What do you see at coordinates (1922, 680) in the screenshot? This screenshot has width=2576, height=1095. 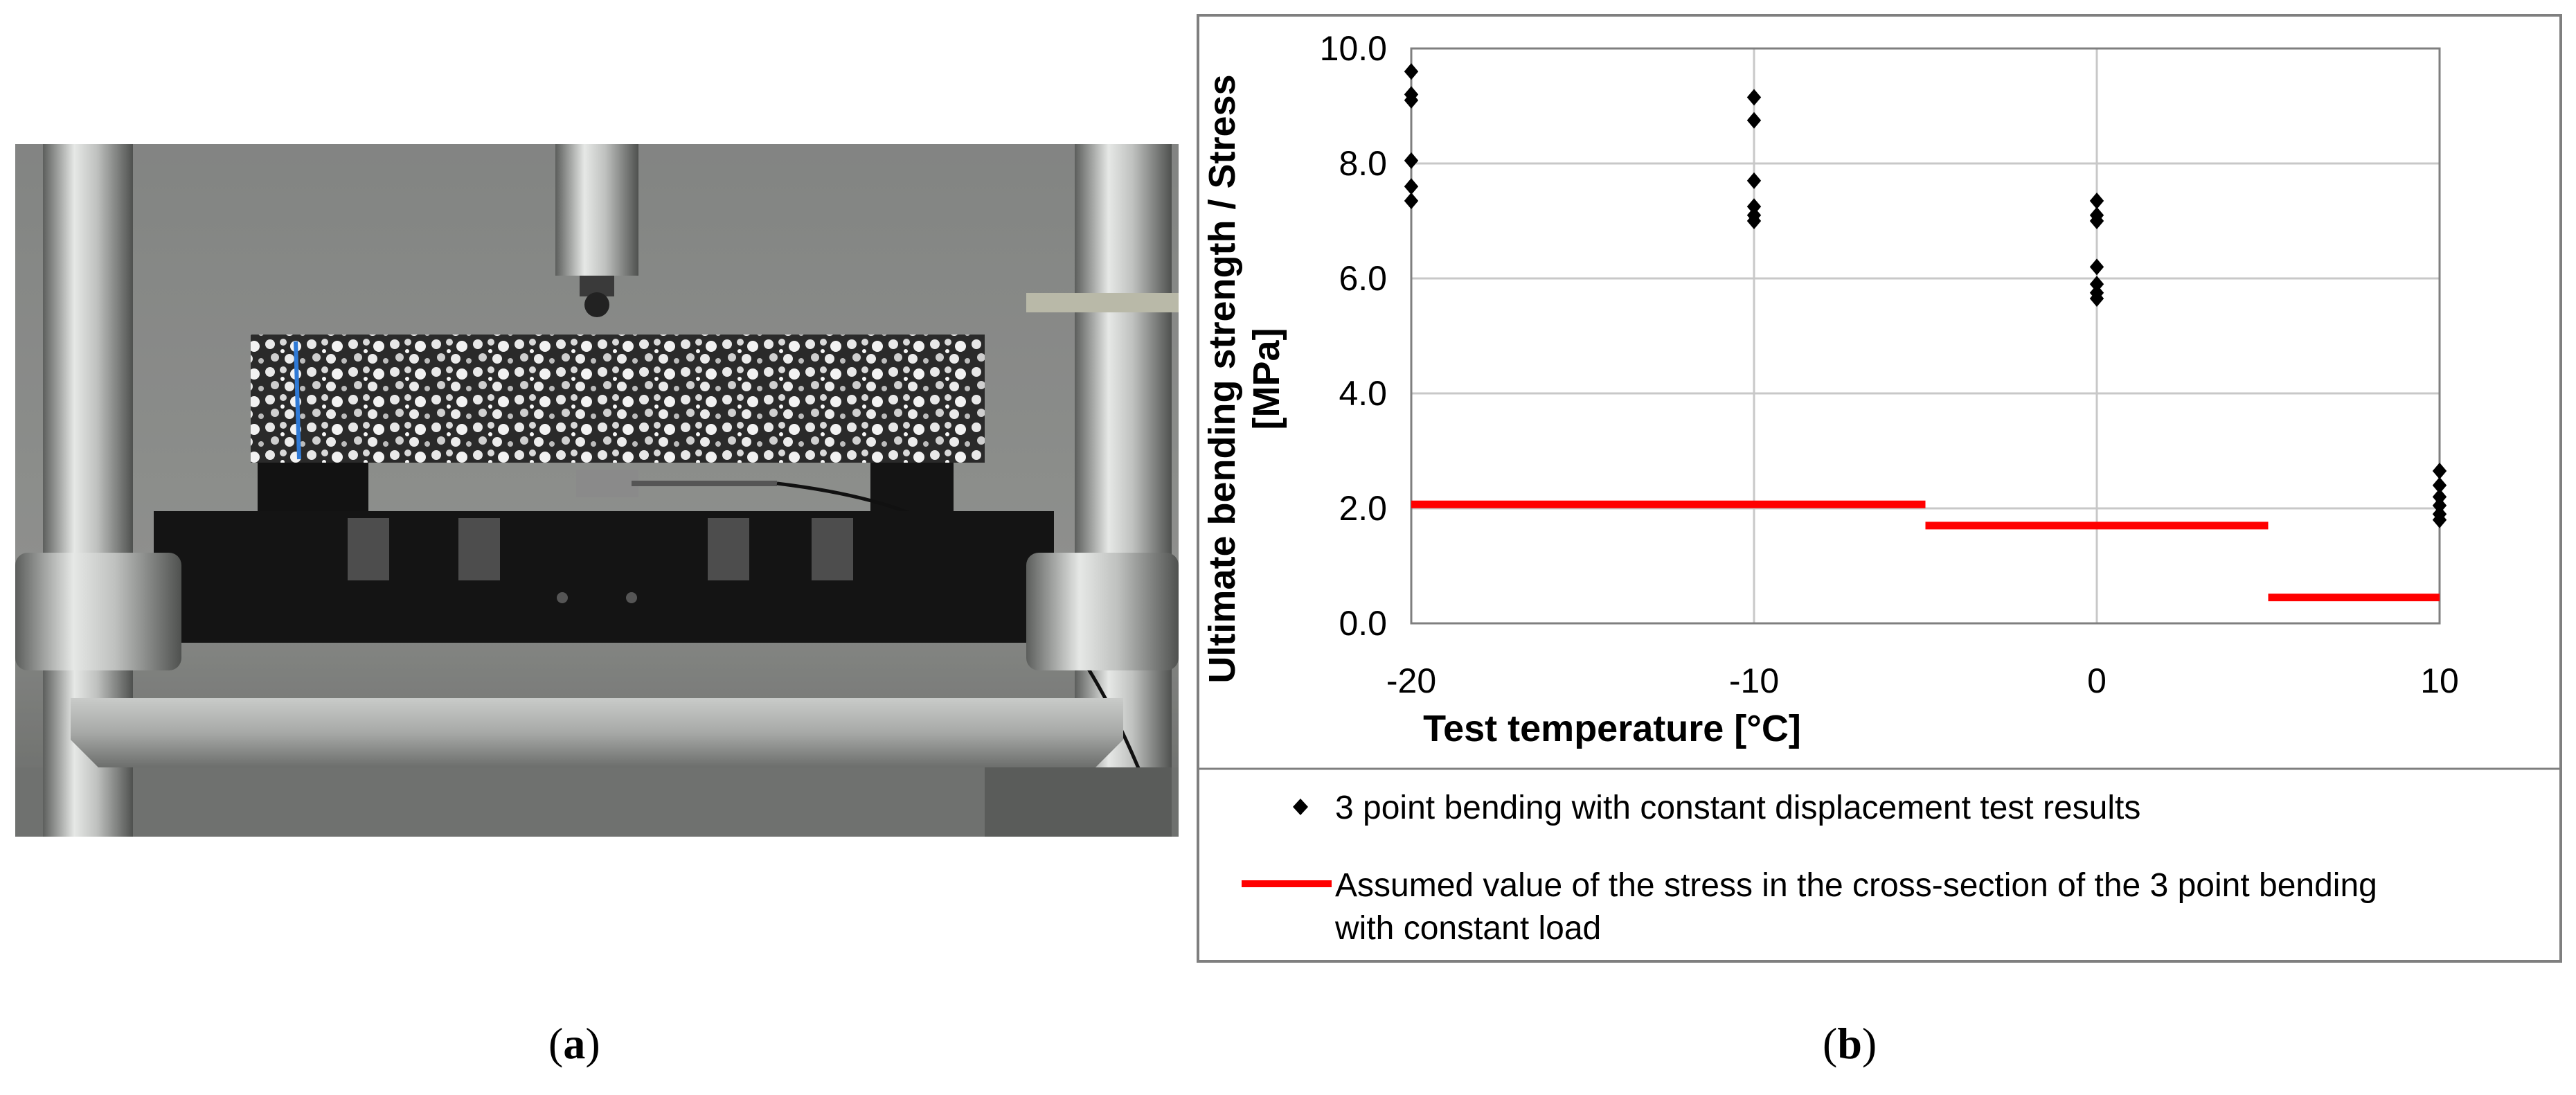 I see `x-tick-labels: -20 -10 0 10` at bounding box center [1922, 680].